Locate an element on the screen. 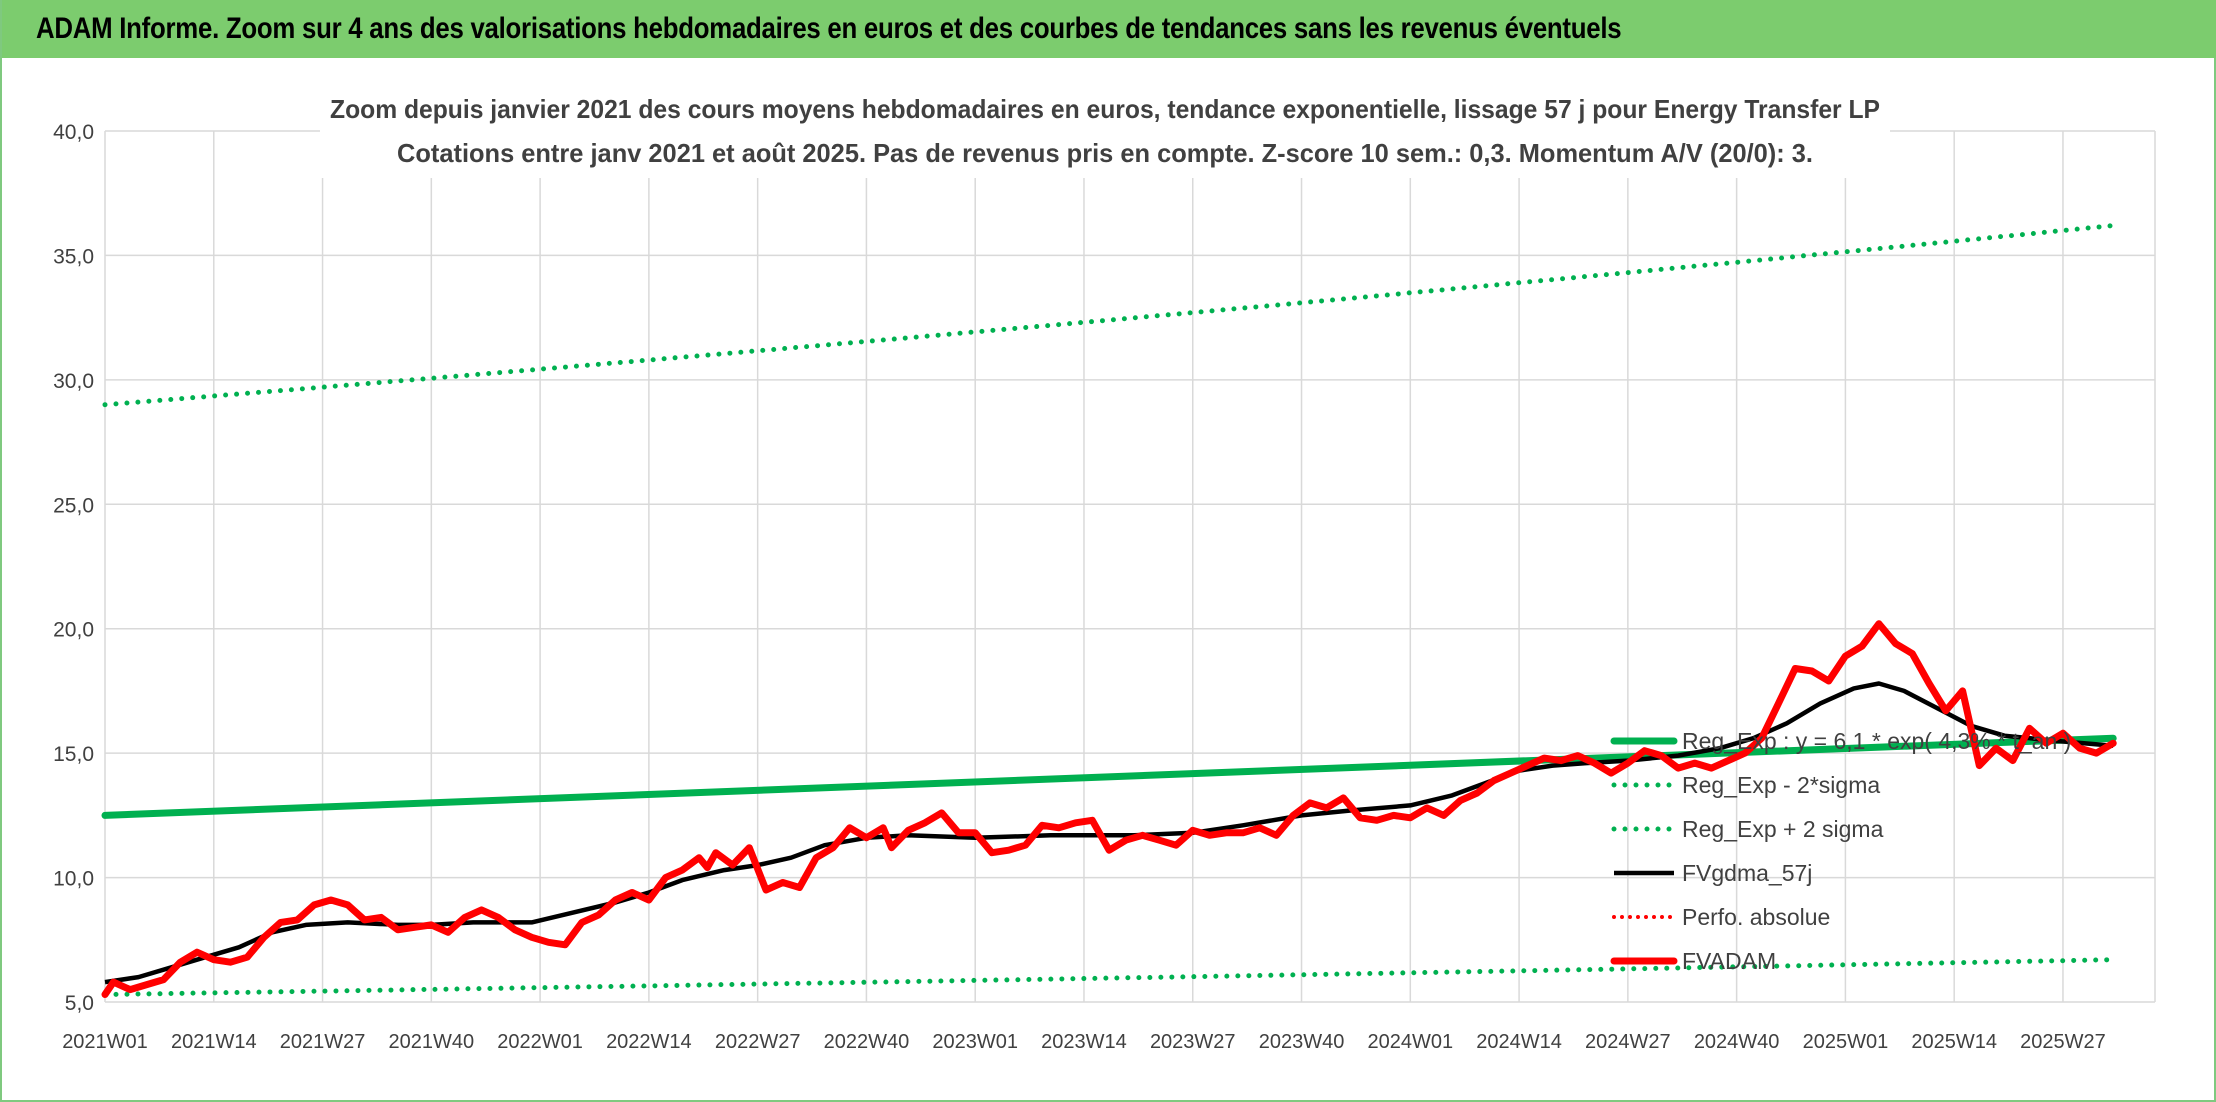 This screenshot has width=2216, height=1102. y-tick-label: 35,0 is located at coordinates (73, 256).